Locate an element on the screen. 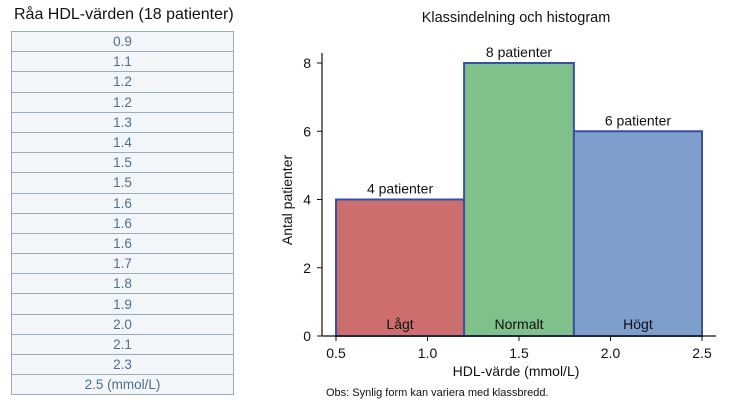 The width and height of the screenshot is (750, 409). x-tick-label: 1.5 is located at coordinates (519, 353).